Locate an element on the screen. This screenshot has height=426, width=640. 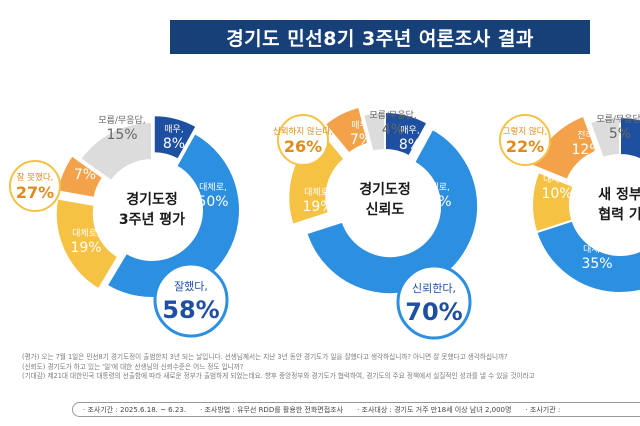
chart-title-1-1: 경기도정 is located at coordinates (152, 199).